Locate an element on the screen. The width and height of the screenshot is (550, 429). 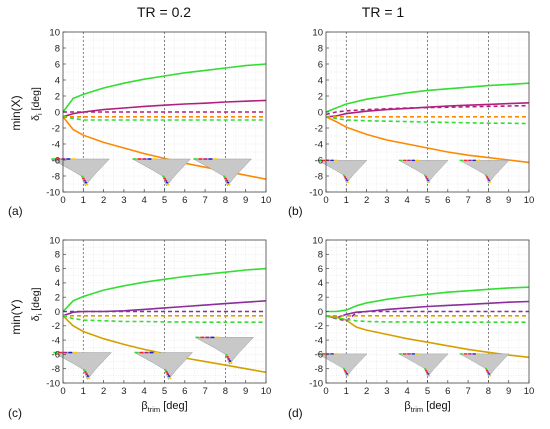
column-title-left: TR = 0.2 is located at coordinates (164, 12).